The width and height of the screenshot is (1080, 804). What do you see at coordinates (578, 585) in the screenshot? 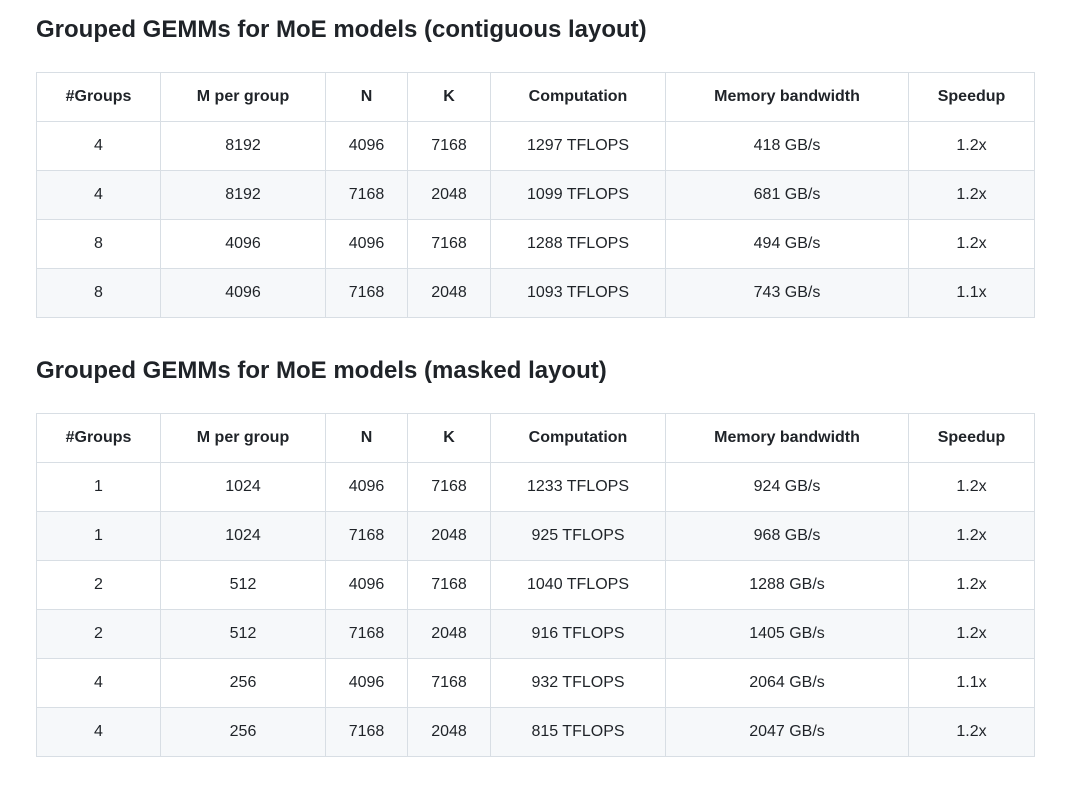
I see `table-cell-computation: 1040 TFLOPS` at bounding box center [578, 585].